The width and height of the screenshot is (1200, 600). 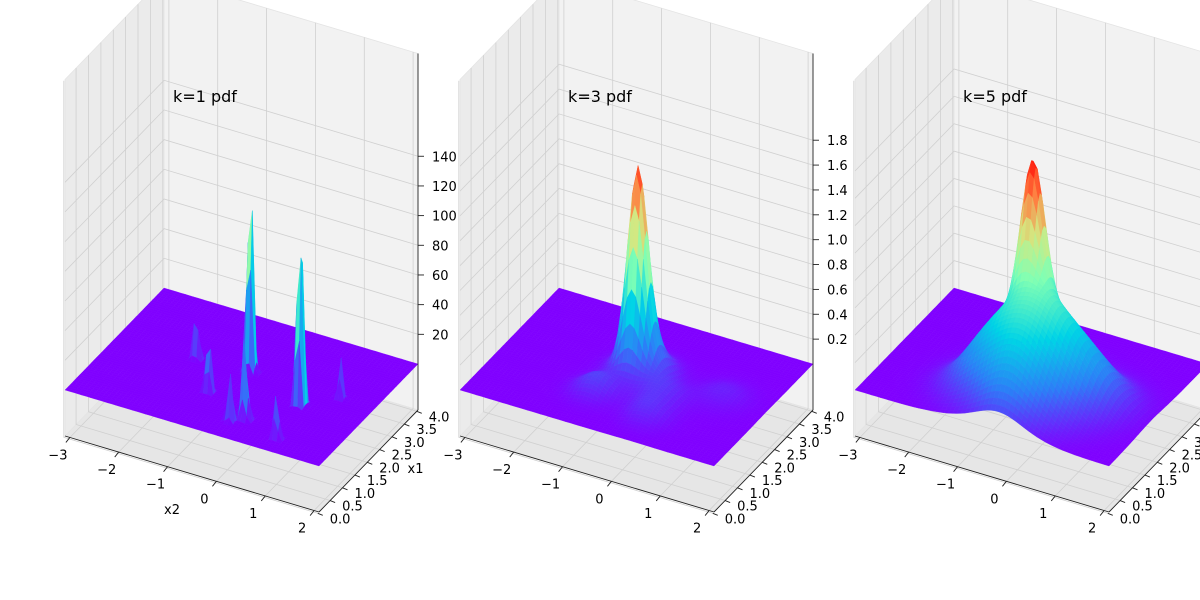 What do you see at coordinates (444, 217) in the screenshot?
I see `z-tick-label: 100` at bounding box center [444, 217].